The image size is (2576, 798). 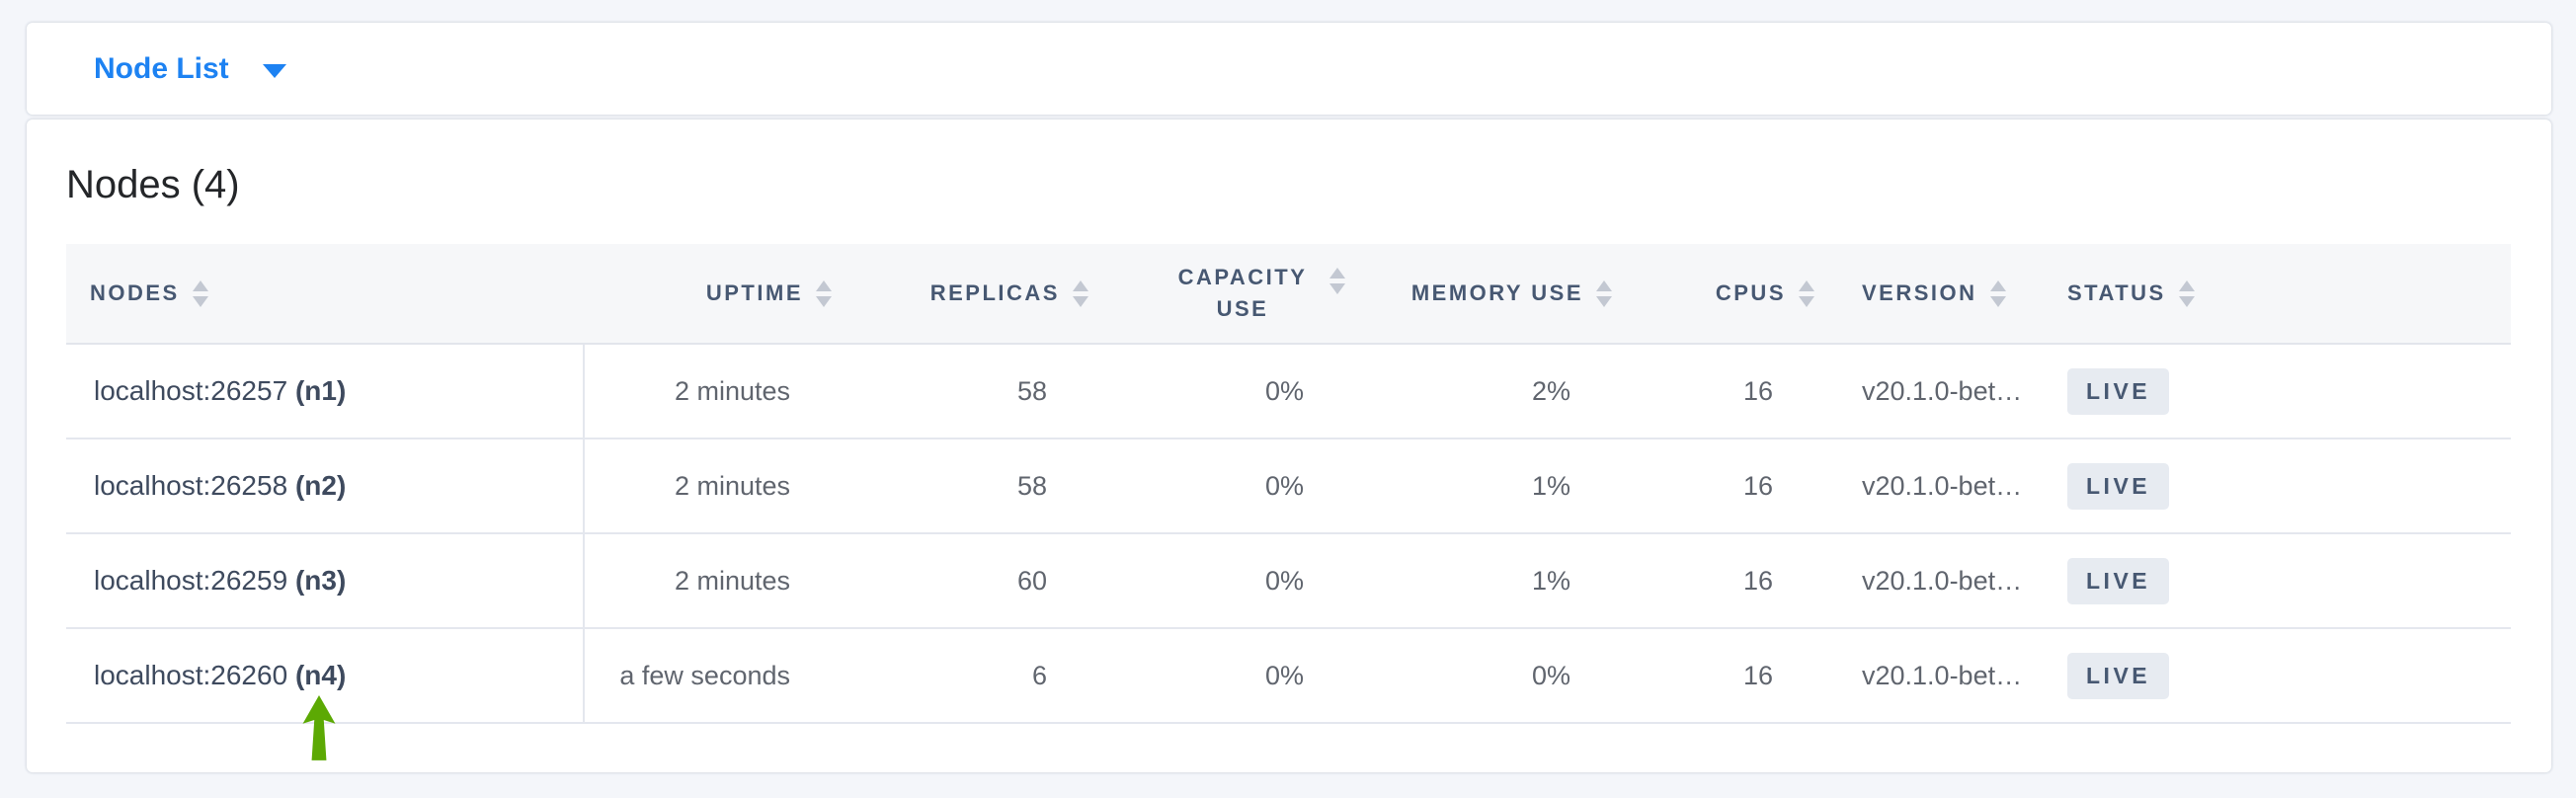 What do you see at coordinates (274, 70) in the screenshot?
I see `caret-down-icon` at bounding box center [274, 70].